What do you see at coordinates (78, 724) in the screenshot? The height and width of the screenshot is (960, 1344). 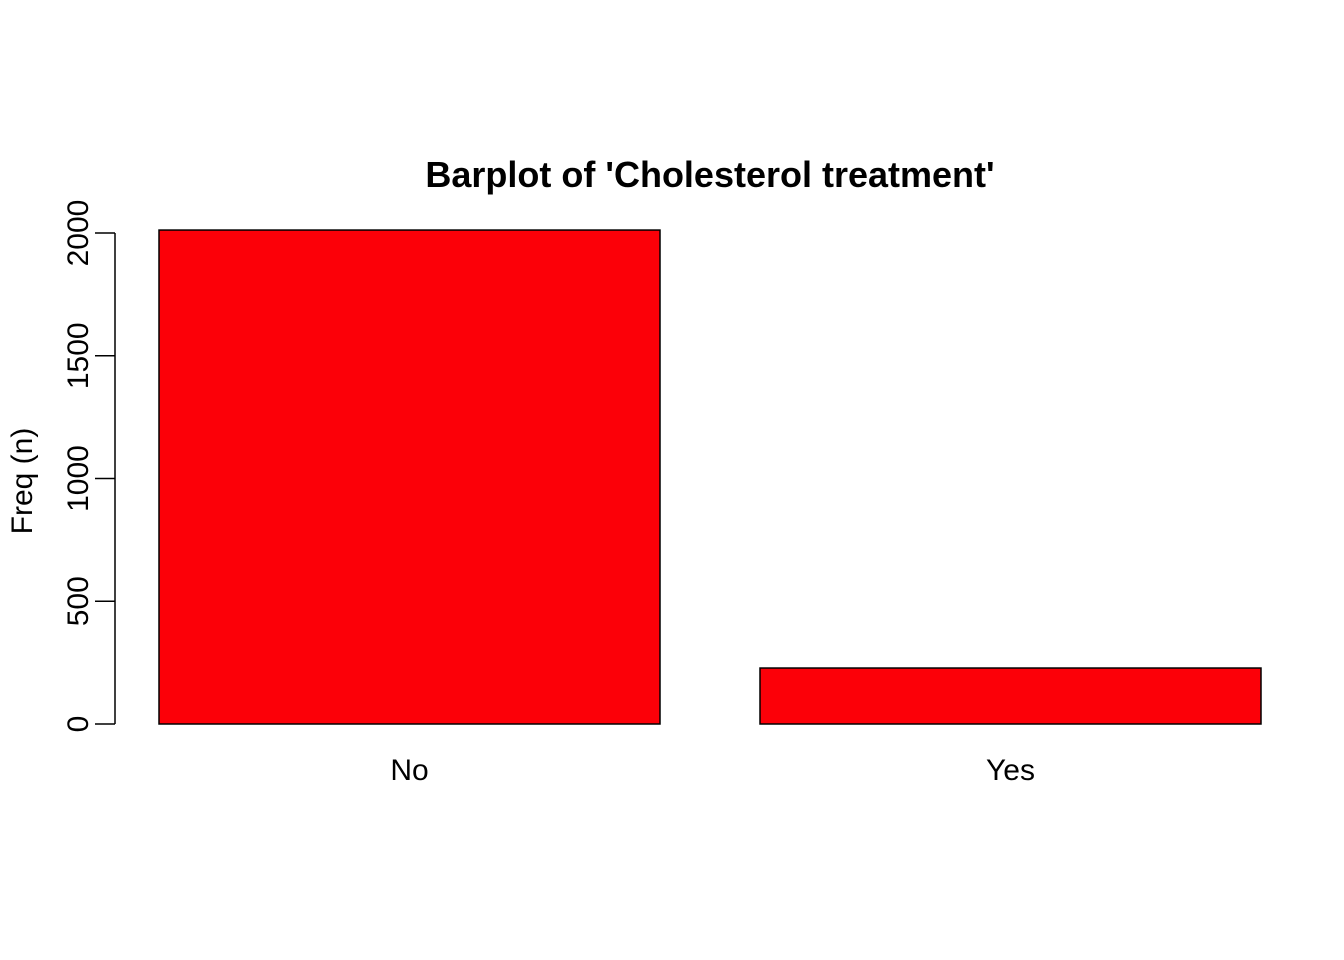 I see `y-tick-label: 0` at bounding box center [78, 724].